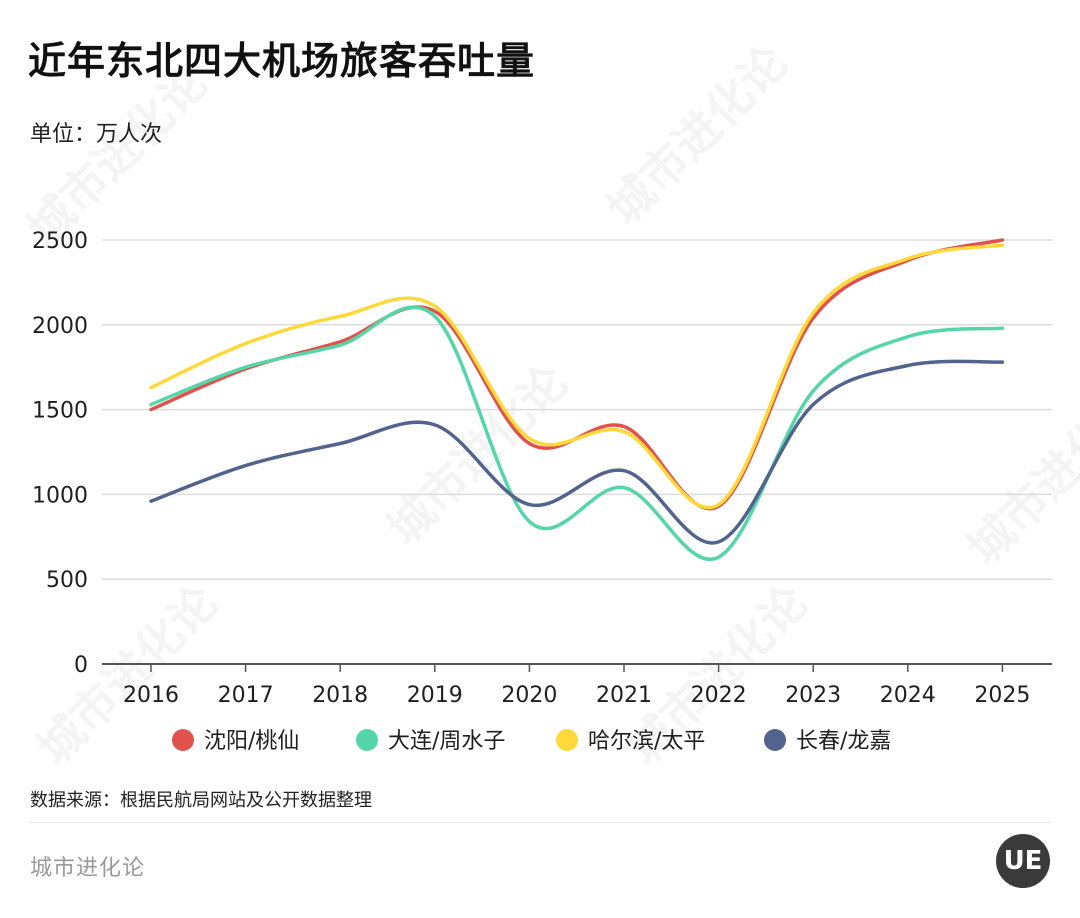 This screenshot has height=918, width=1080. What do you see at coordinates (88, 868) in the screenshot?
I see `brand-name: 城市进化论` at bounding box center [88, 868].